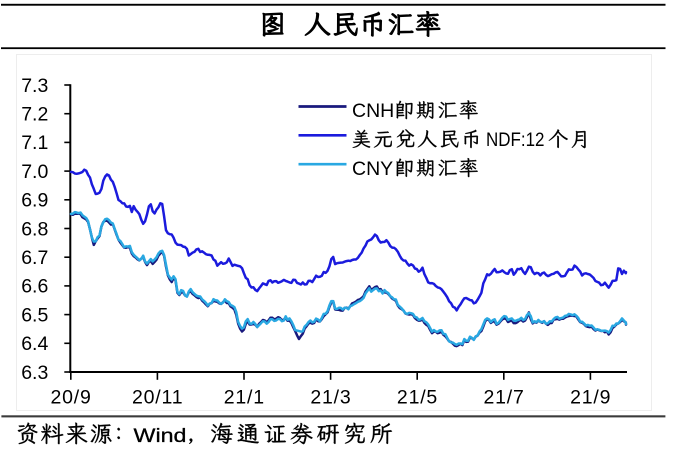 The height and width of the screenshot is (453, 681). Describe the element at coordinates (515, 140) in the screenshot. I see `svg-text: NDF:12` at that location.